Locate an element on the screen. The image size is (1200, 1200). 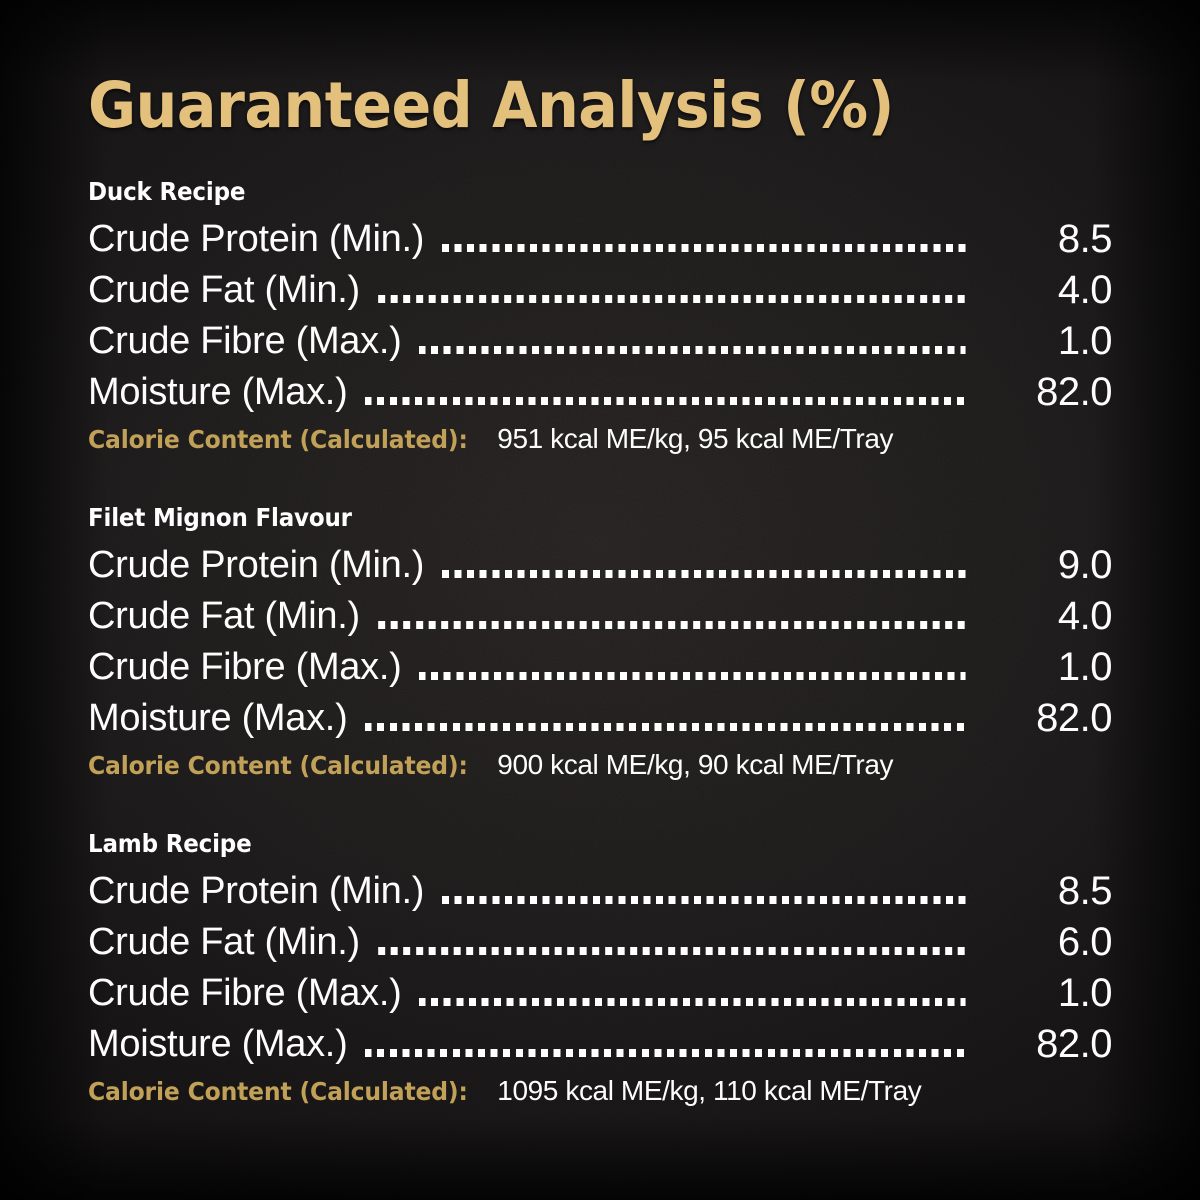
page-title: Guaranteed Analysis (%) is located at coordinates (491, 105).